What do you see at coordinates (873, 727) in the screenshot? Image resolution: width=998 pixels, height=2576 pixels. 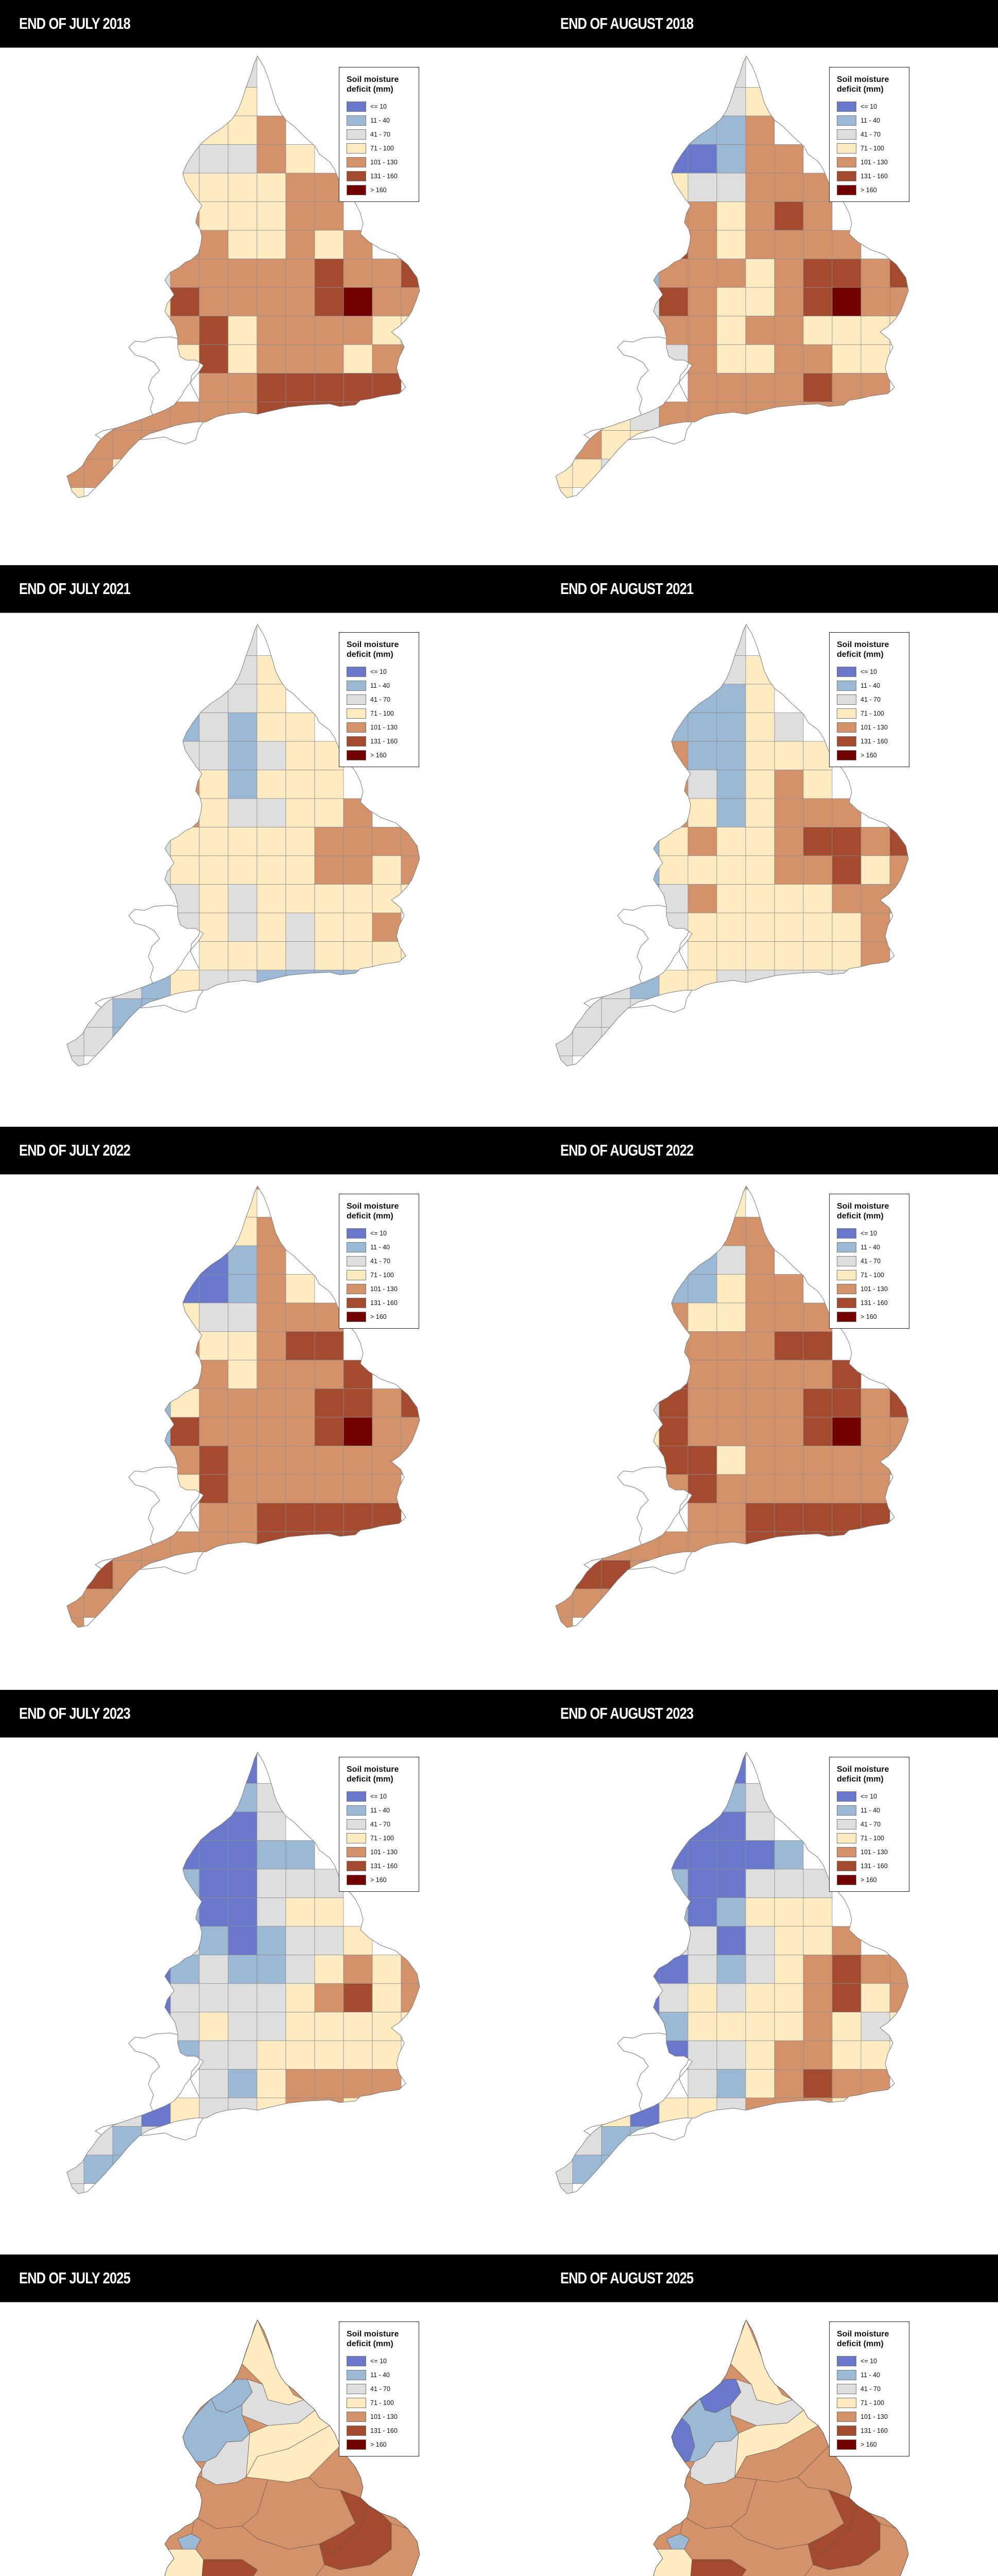 I see `legend-item: 101 - 130` at bounding box center [873, 727].